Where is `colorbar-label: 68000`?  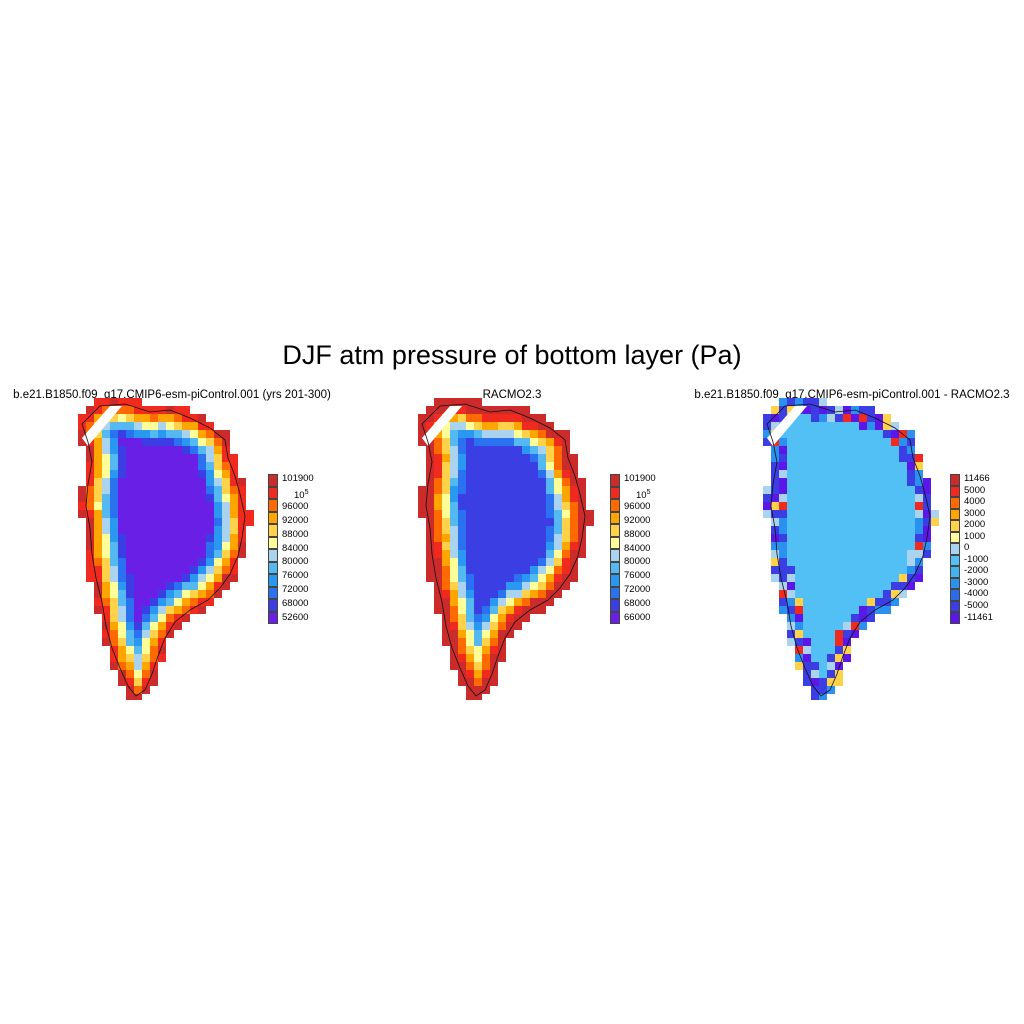
colorbar-label: 68000 is located at coordinates (637, 604).